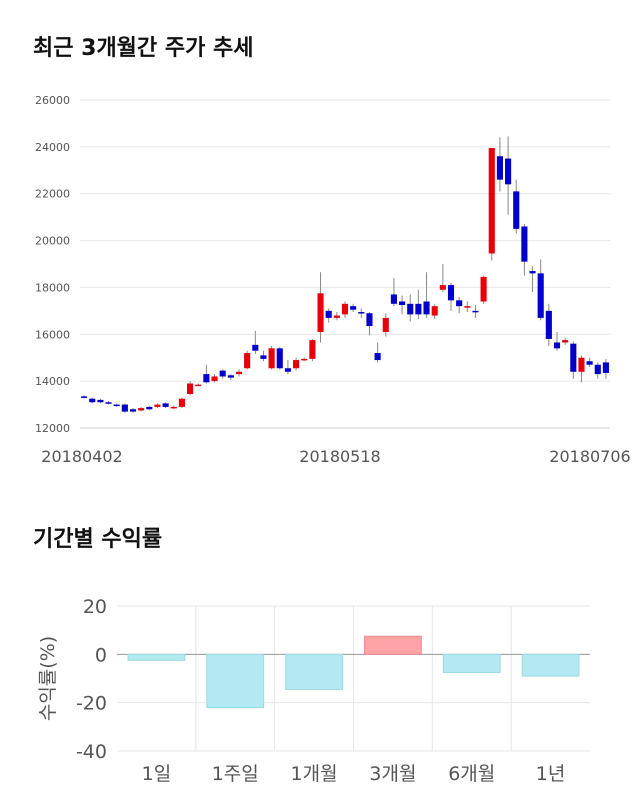  Describe the element at coordinates (52, 194) in the screenshot. I see `y-tick-label: 22000` at that location.